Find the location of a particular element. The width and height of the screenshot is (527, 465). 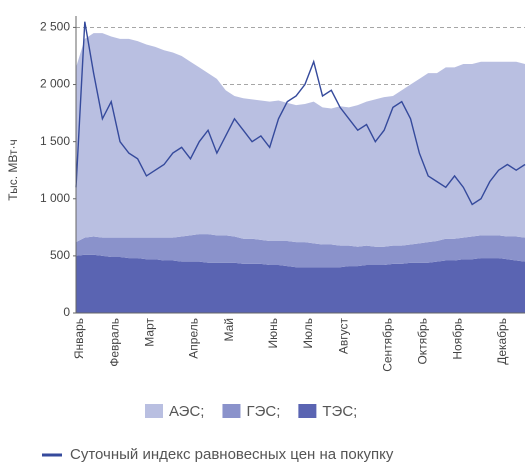

x-tick-label: Июль is located at coordinates (308, 333).